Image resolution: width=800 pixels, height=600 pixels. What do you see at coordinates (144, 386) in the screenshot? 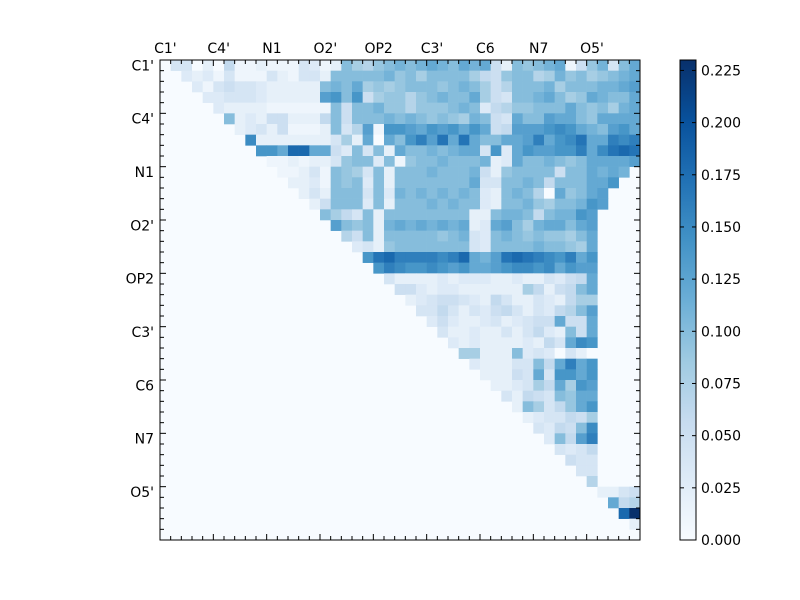
I see `y-tick-label: C6` at bounding box center [144, 386].